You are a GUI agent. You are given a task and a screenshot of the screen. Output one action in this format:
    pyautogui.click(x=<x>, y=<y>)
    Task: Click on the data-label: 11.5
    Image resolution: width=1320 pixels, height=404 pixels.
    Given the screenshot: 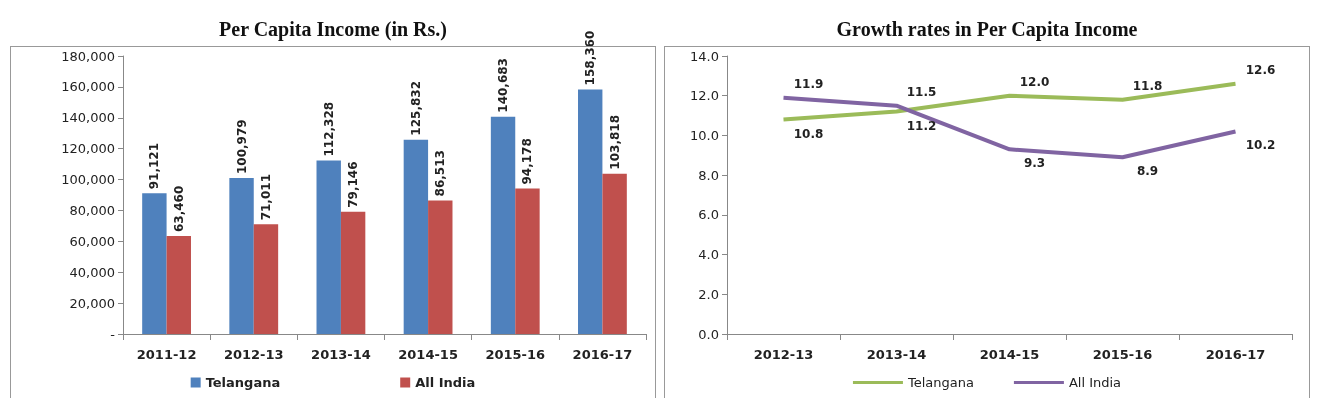 What is the action you would take?
    pyautogui.click(x=921, y=91)
    